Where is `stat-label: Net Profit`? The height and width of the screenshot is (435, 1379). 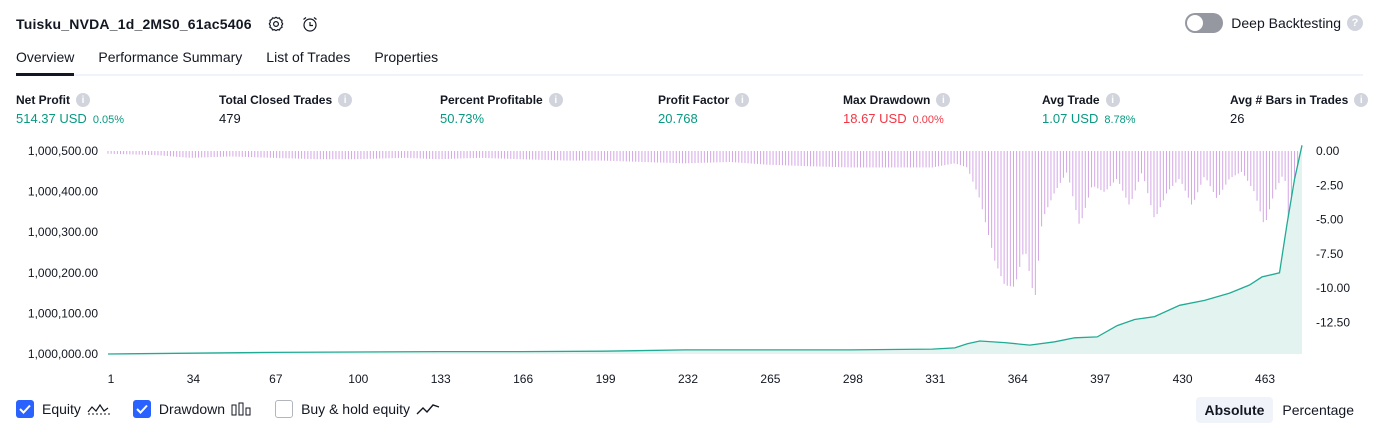 stat-label: Net Profit is located at coordinates (43, 100).